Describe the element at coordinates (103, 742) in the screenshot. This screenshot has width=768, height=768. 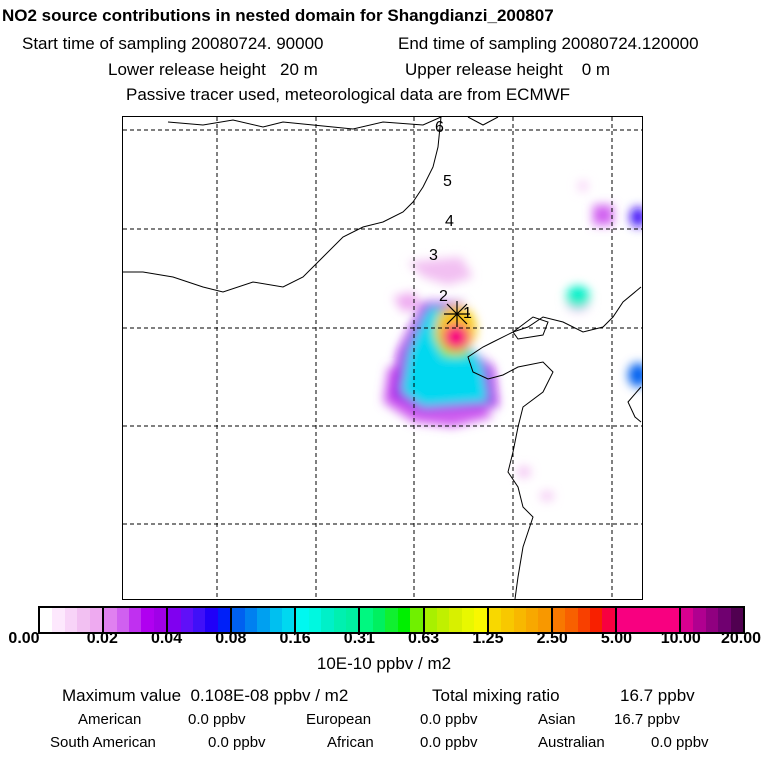
I see `region-name: South American` at that location.